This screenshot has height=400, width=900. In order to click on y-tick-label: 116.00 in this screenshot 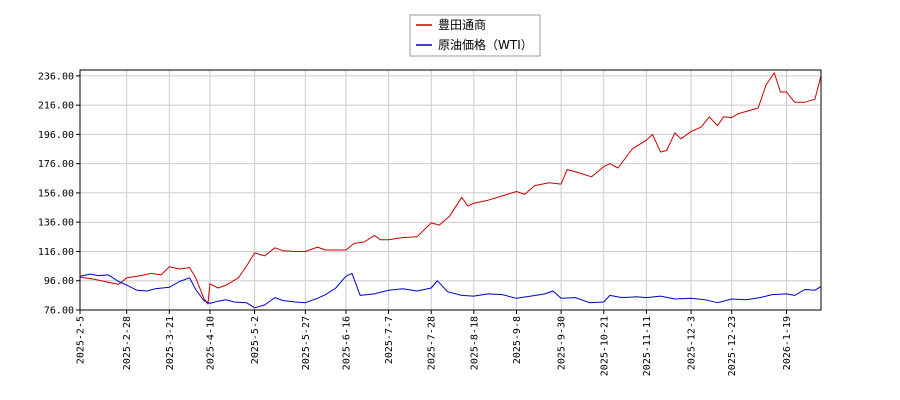, I will do `click(56, 252)`.